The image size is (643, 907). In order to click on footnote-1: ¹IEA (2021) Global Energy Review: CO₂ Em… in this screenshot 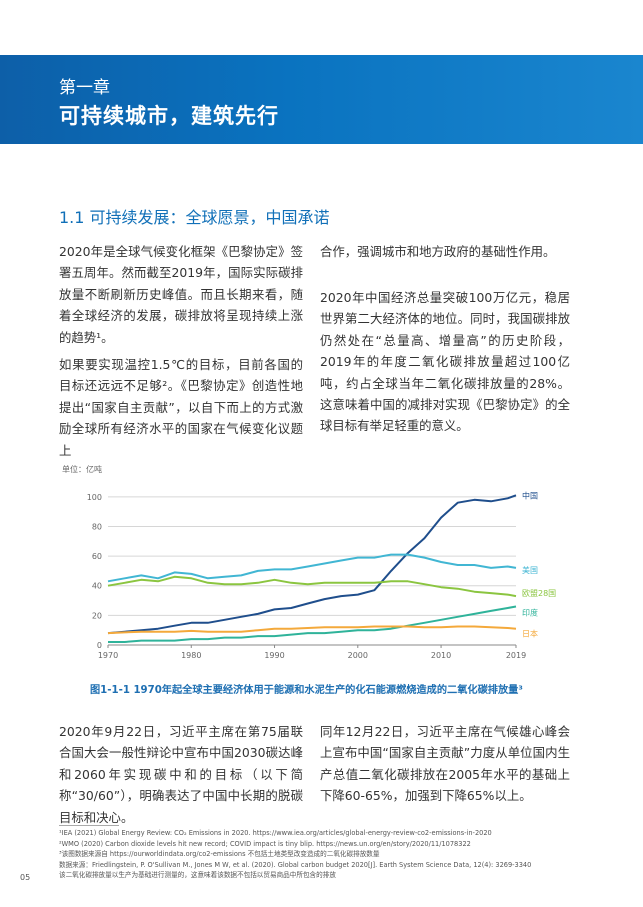, I will do `click(275, 833)`.